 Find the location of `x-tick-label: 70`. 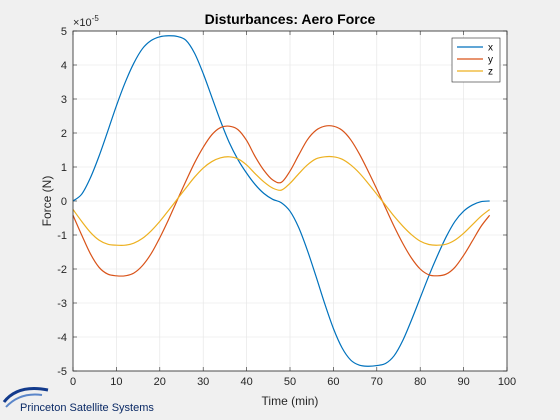

x-tick-label: 70 is located at coordinates (377, 382).